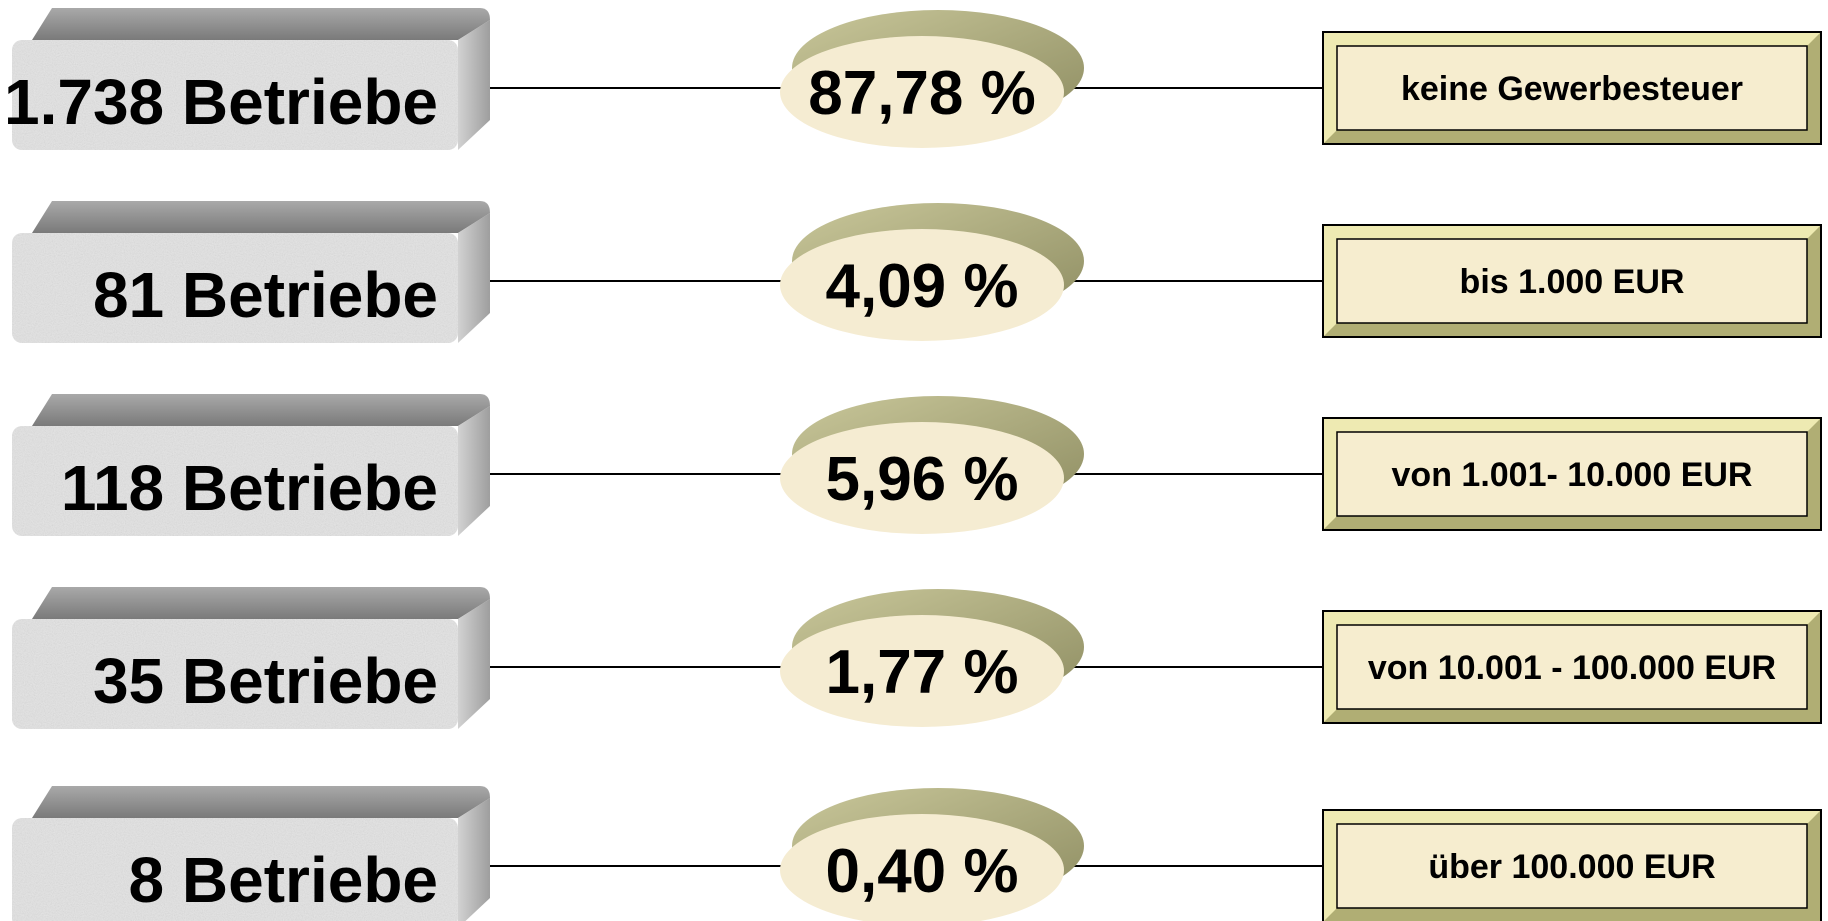 The width and height of the screenshot is (1828, 921). Describe the element at coordinates (283, 880) in the screenshot. I see `count-label: 8 Betriebe` at that location.